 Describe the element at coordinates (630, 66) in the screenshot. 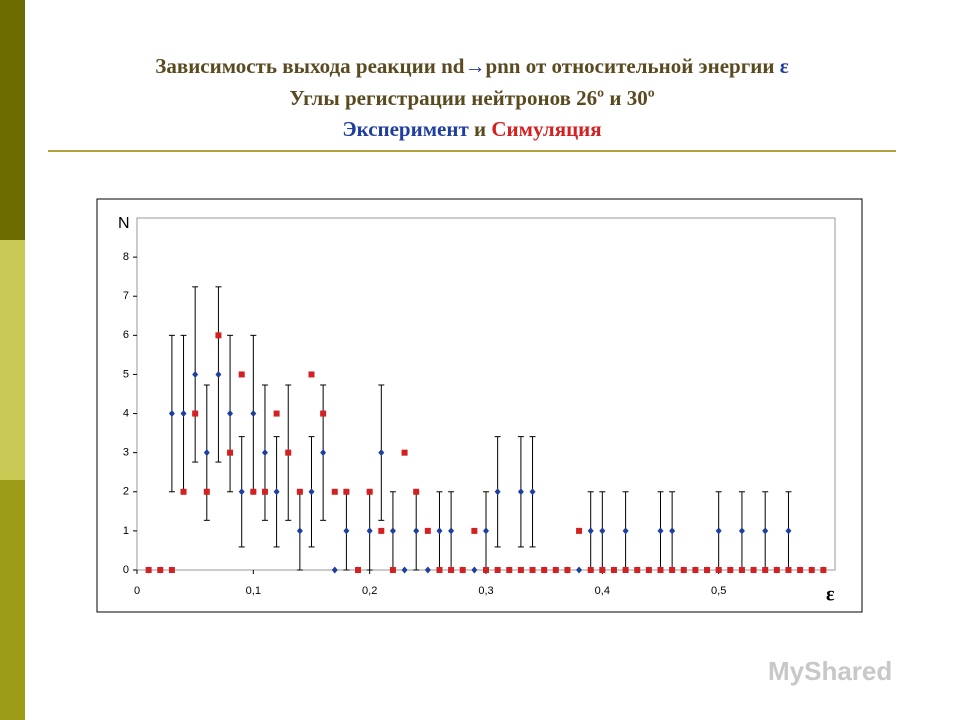

I see `text: pnn от относительной энергии` at that location.